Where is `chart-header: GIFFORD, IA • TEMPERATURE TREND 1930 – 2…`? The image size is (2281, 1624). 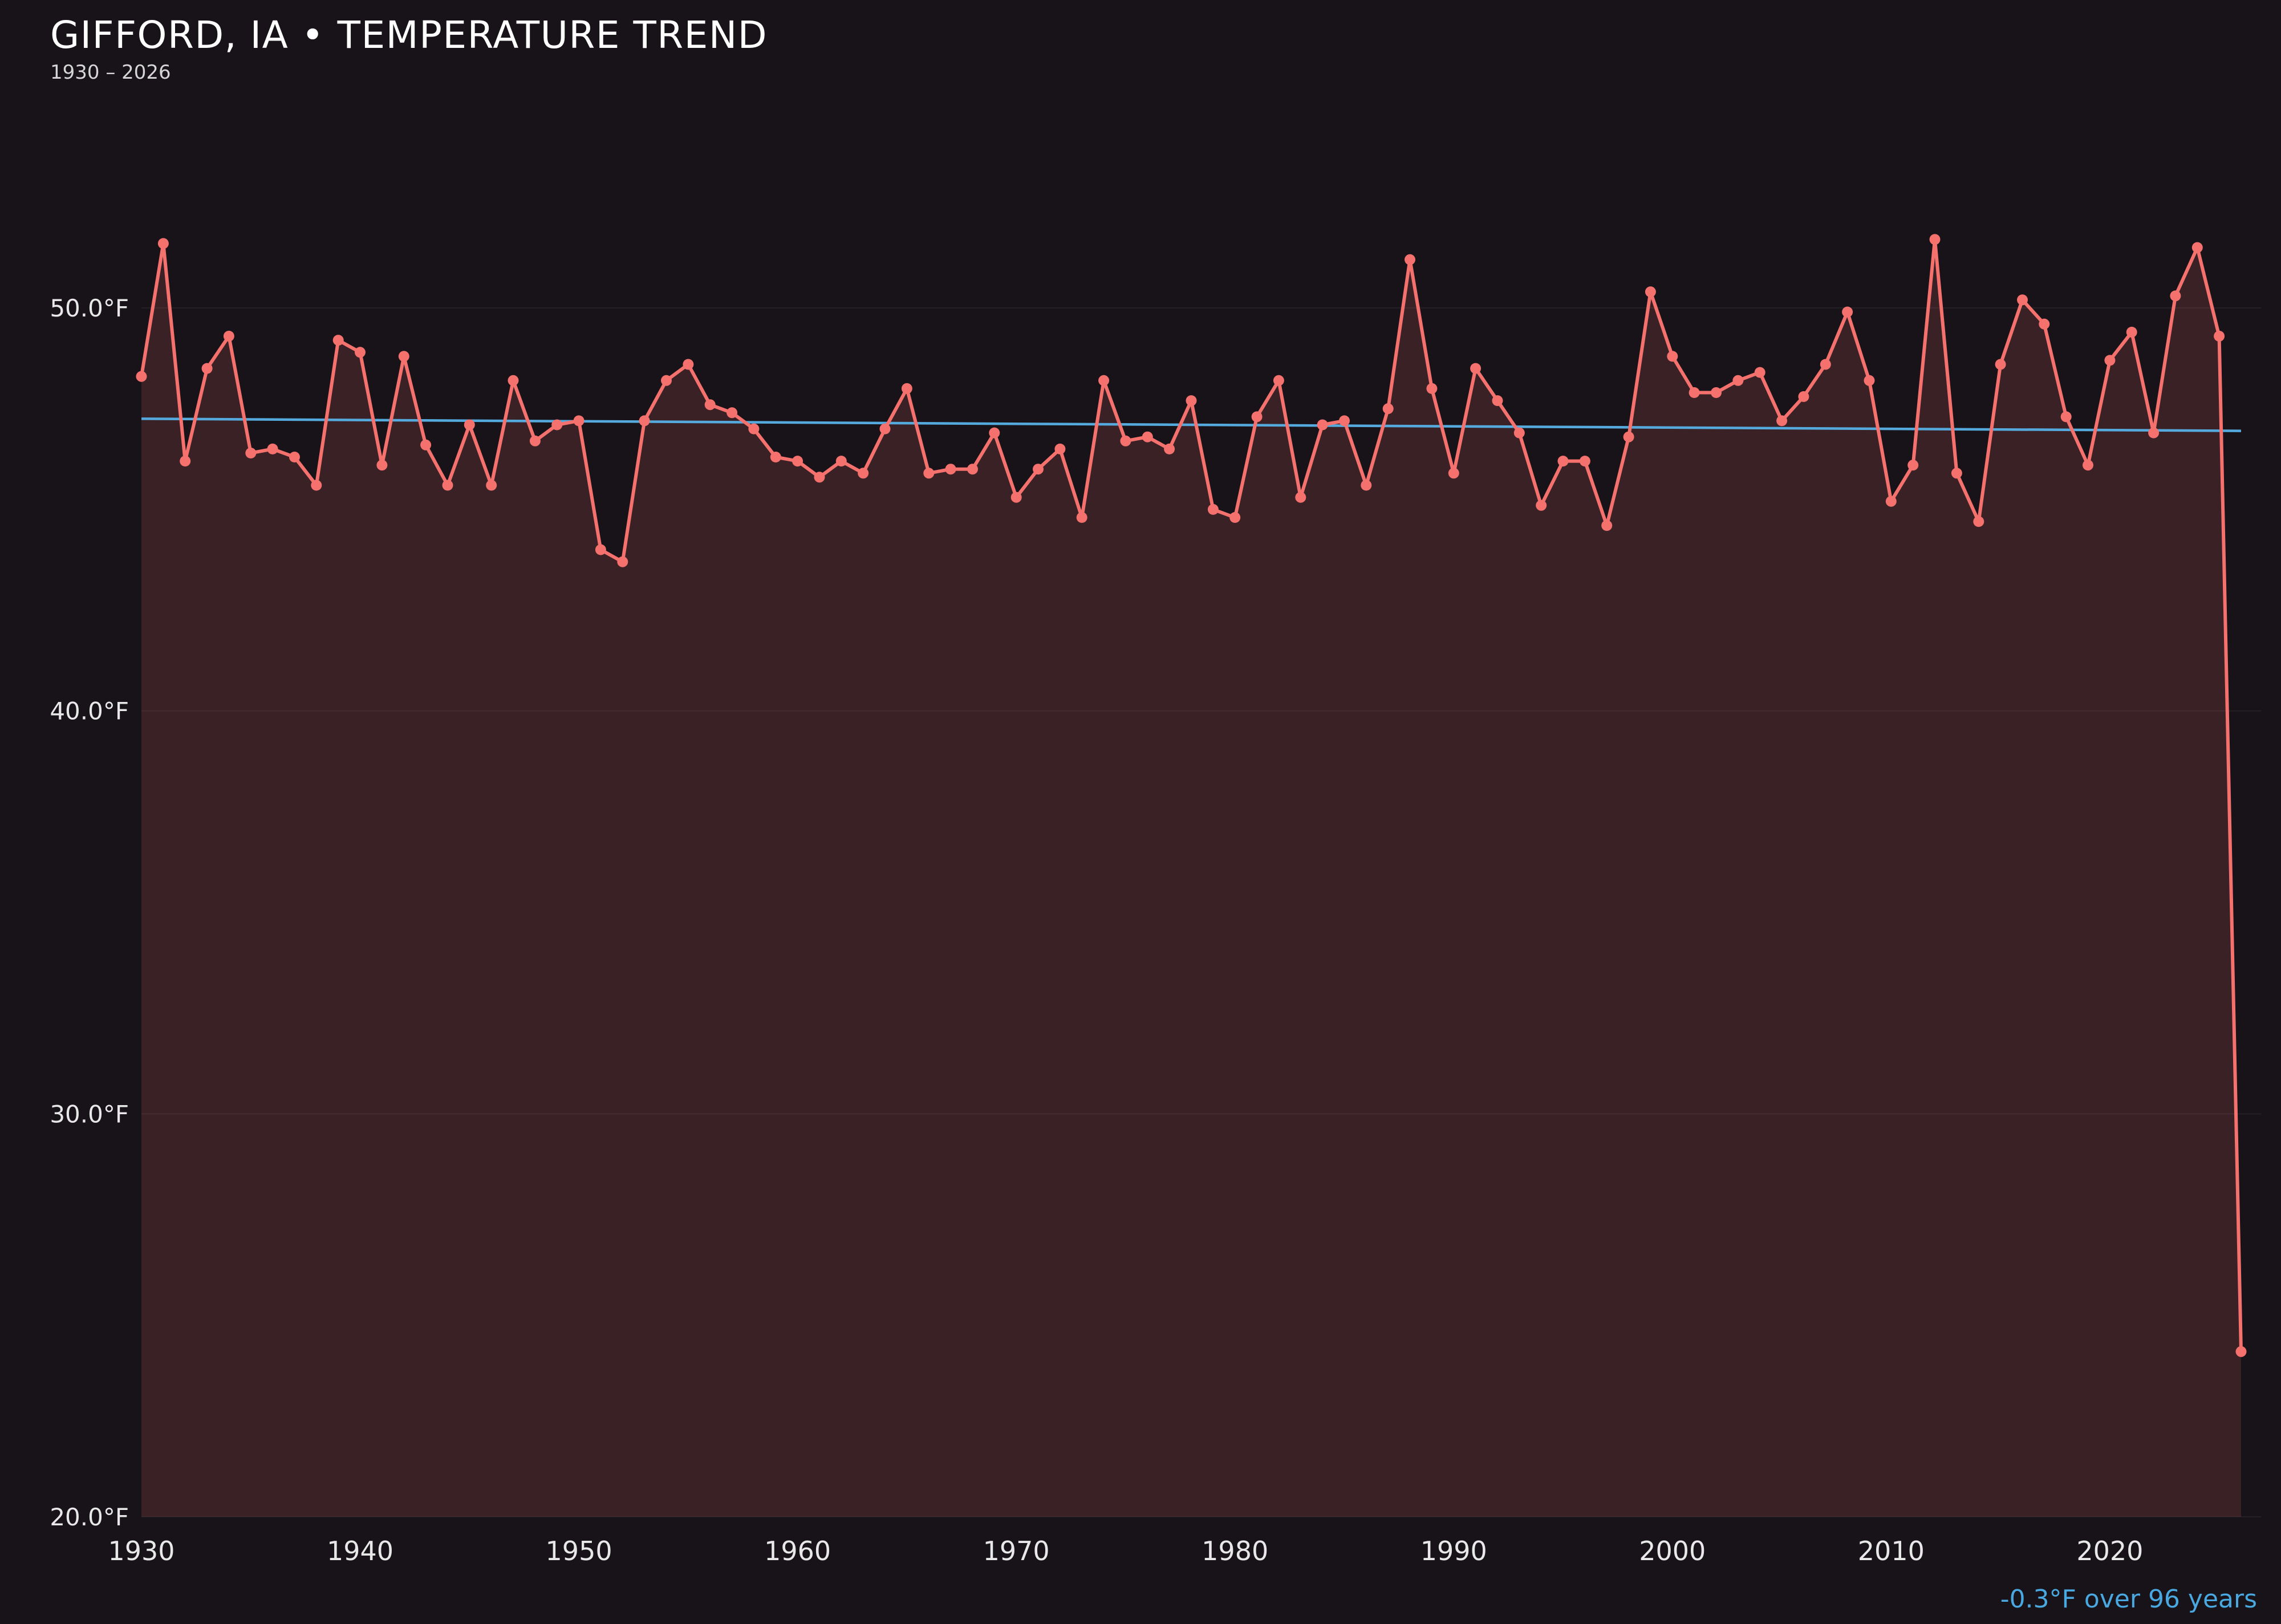 chart-header: GIFFORD, IA • TEMPERATURE TREND 1930 – 2… is located at coordinates (409, 48).